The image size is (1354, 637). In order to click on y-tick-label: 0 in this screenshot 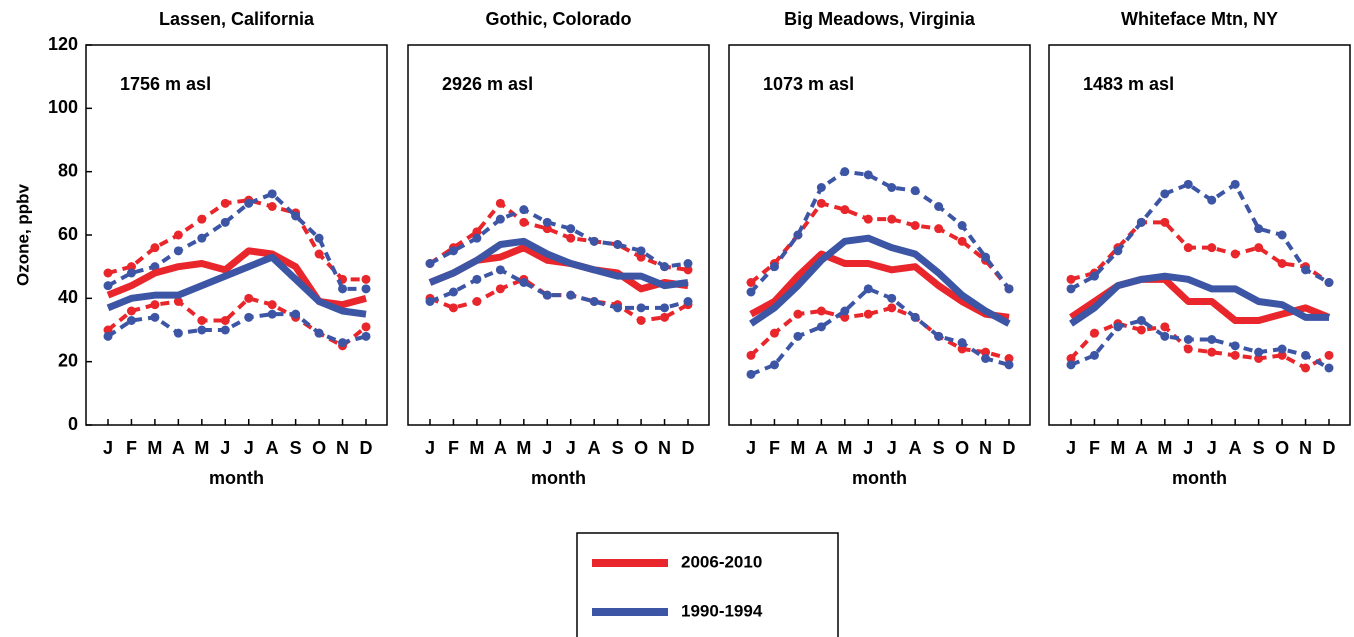, I will do `click(73, 424)`.